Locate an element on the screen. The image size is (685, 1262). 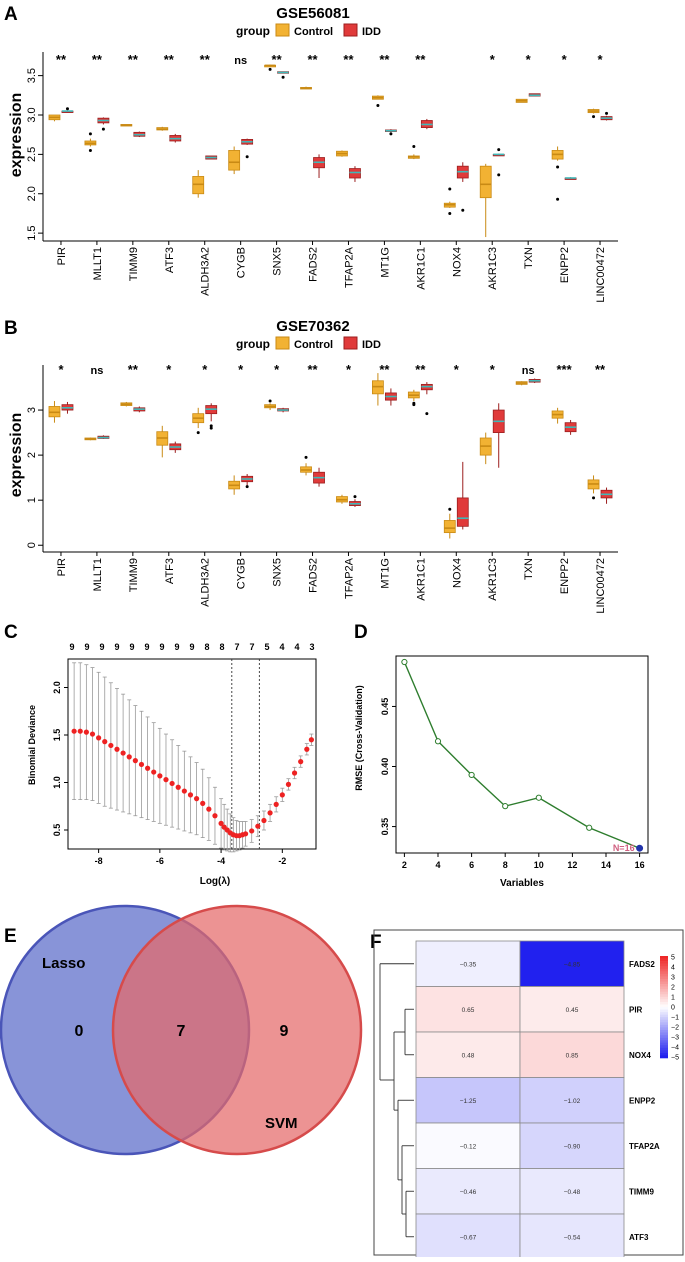
y-tick-label: 1.5 is located at coordinates (57, 735).